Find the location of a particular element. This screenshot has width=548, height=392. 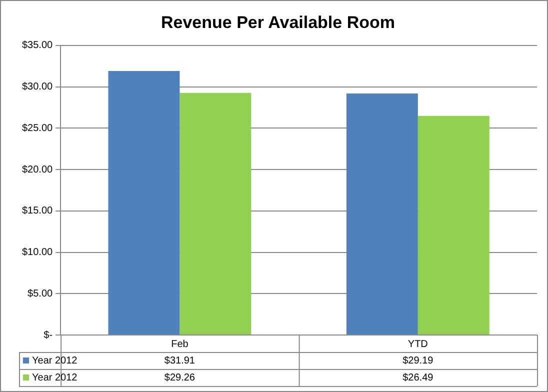

y-tick-label: $30.00 is located at coordinates (38, 87).